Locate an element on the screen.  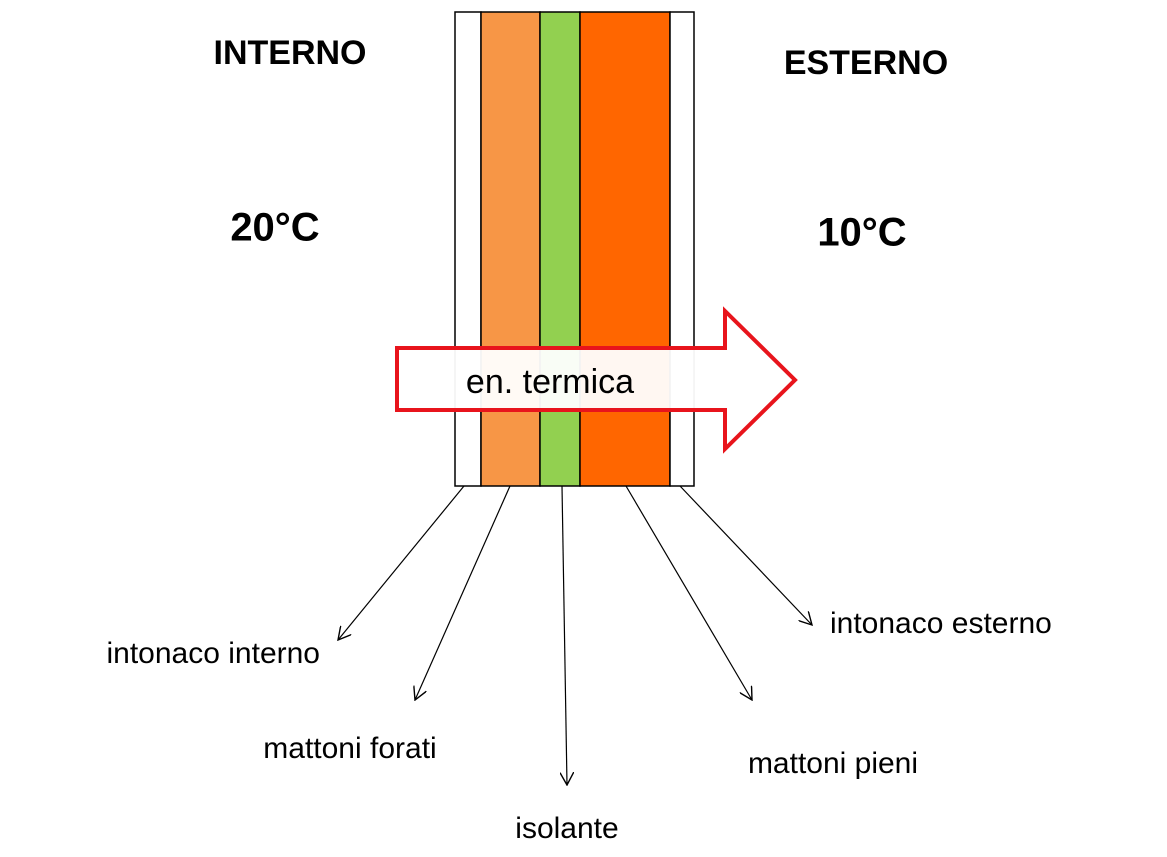
wall-layers is located at coordinates (574, 249).